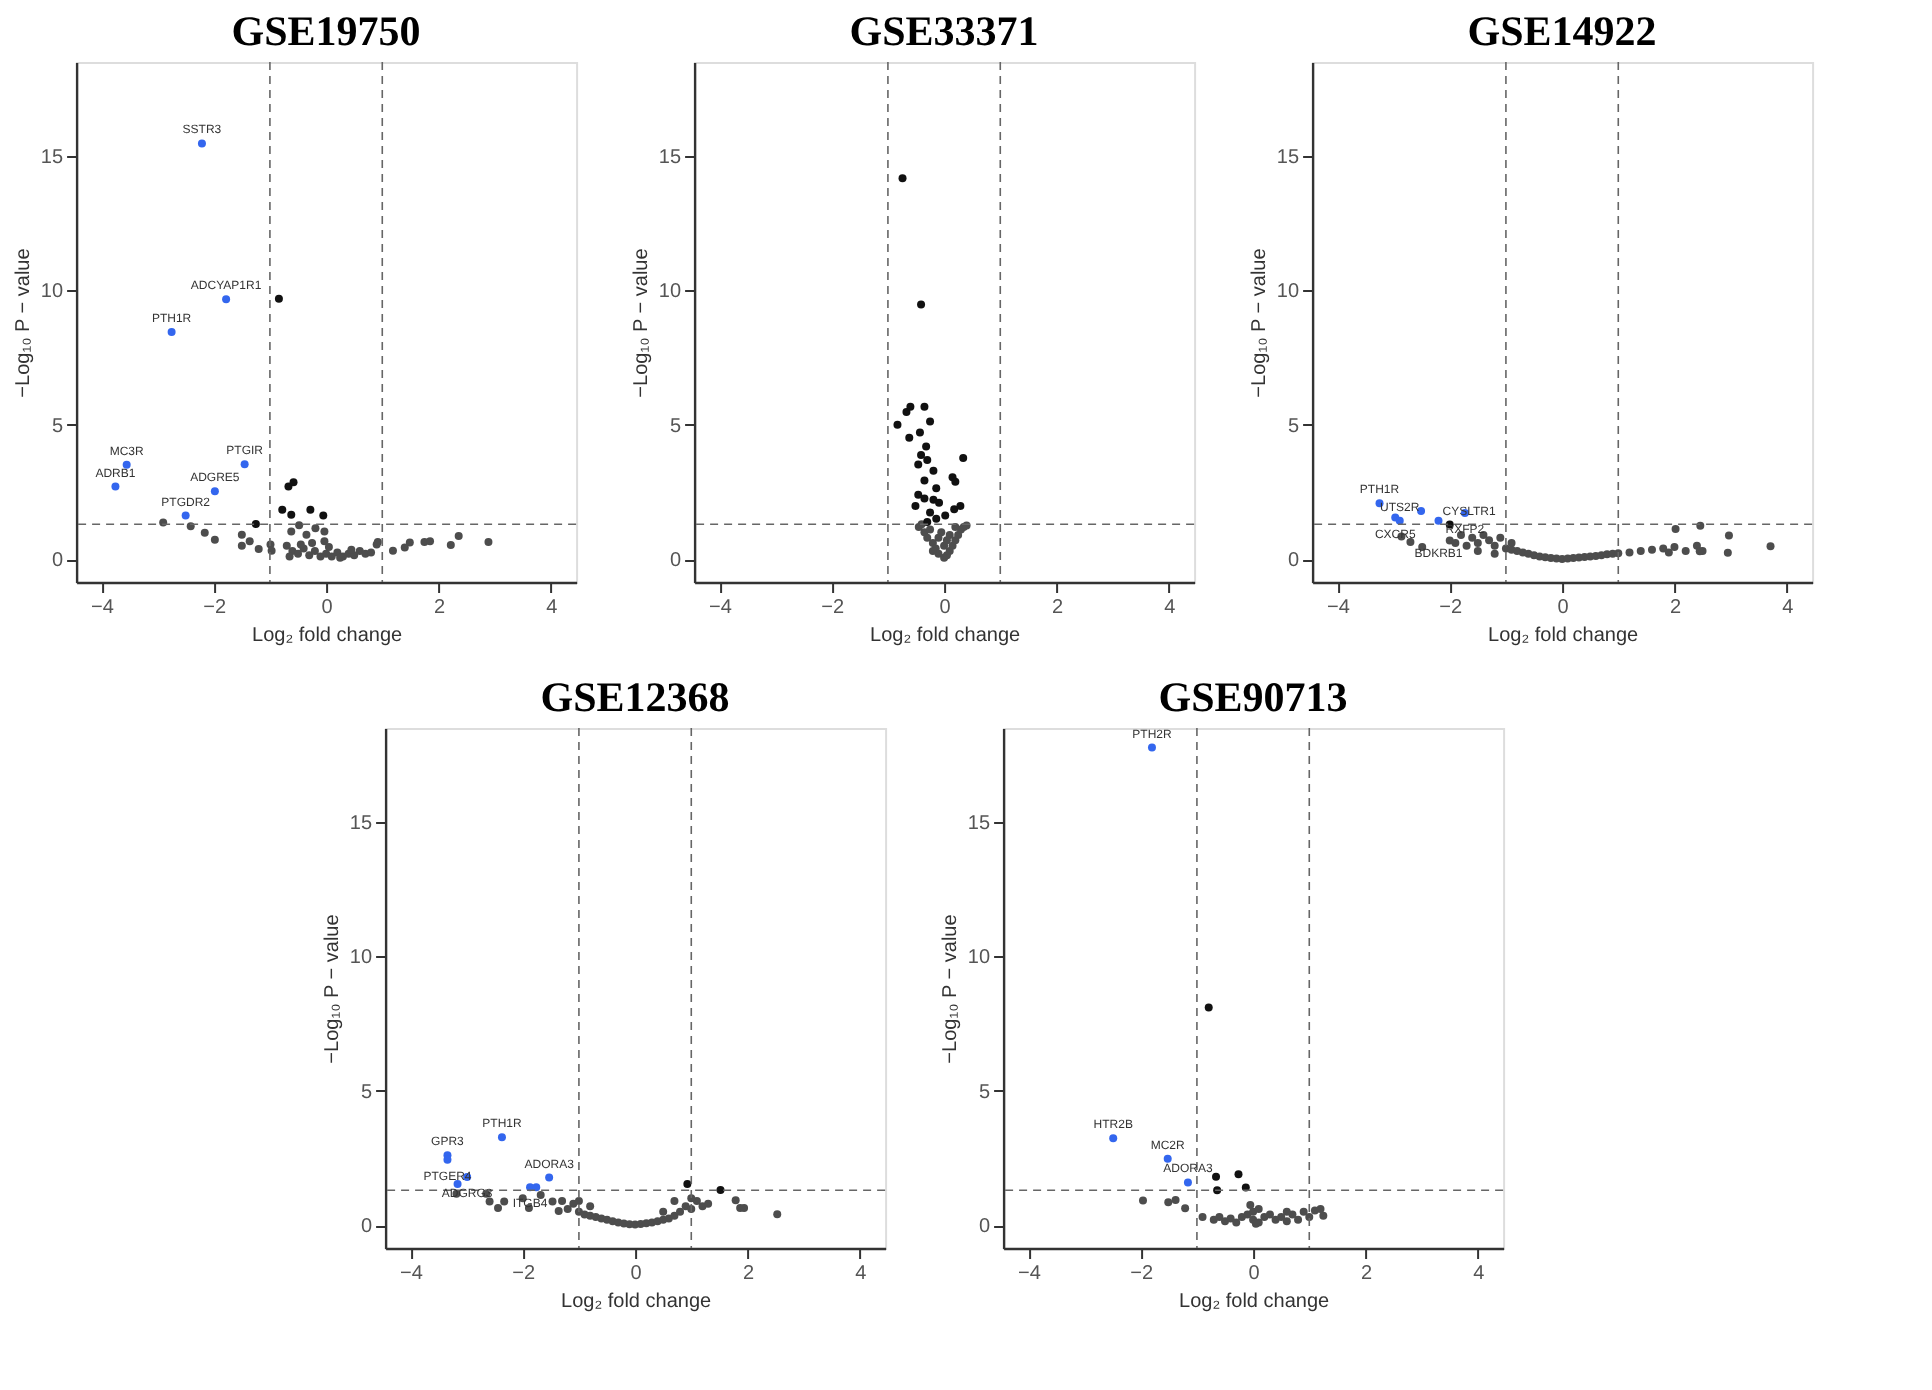 This screenshot has width=1932, height=1390. What do you see at coordinates (326, 31) in the screenshot?
I see `chart-title: GSE19750` at bounding box center [326, 31].